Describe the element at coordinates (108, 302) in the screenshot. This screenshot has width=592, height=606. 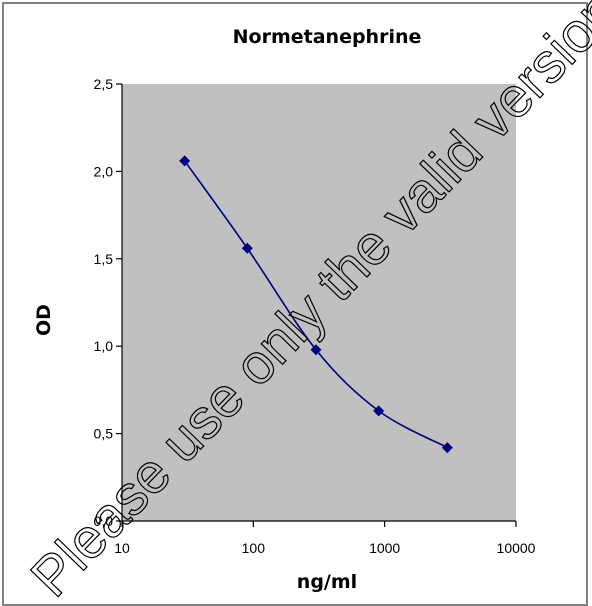
I see `y-axis: 0,0 0,5 1,0 1,5 2,0 2,5` at that location.